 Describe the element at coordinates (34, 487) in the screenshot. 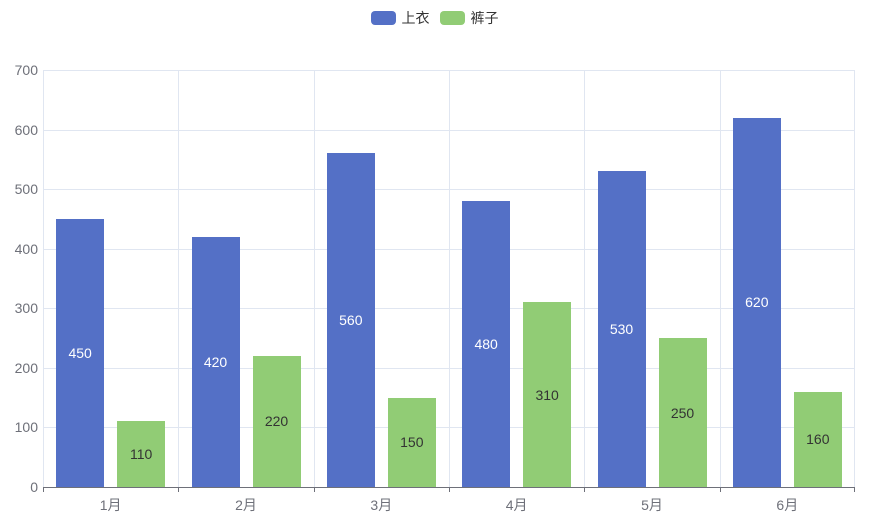

I see `y-axis-tick-label: 0` at that location.